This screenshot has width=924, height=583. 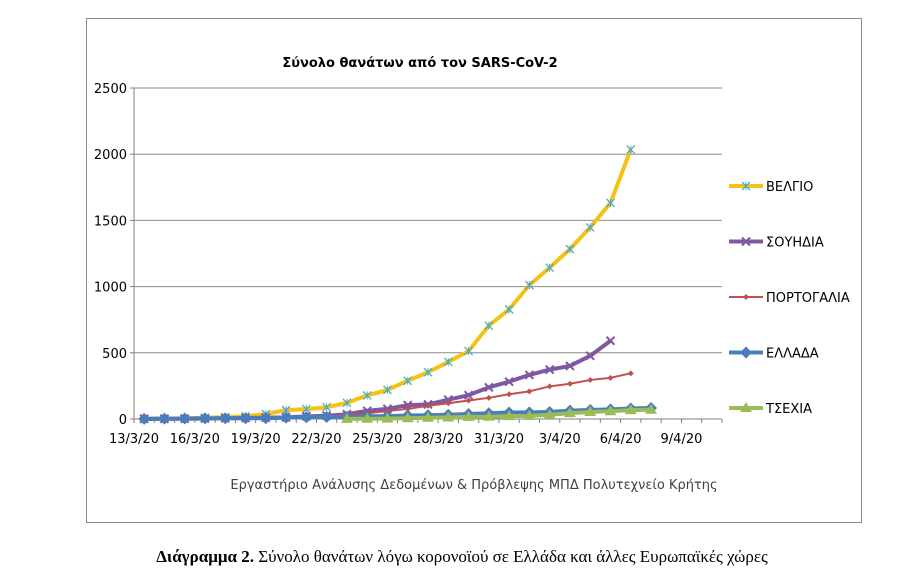 What do you see at coordinates (110, 221) in the screenshot?
I see `y-tick-label: 1500` at bounding box center [110, 221].